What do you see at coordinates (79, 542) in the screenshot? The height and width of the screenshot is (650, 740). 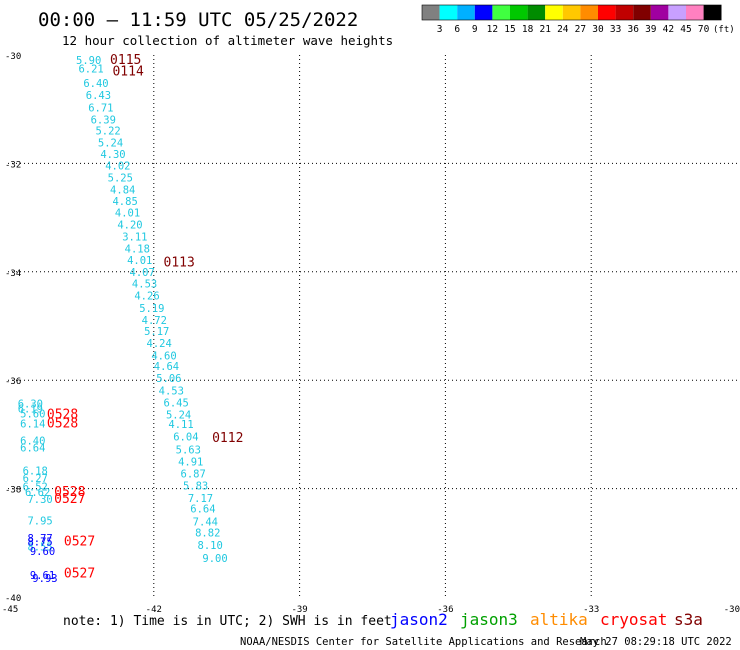 I see `pass-time-label: 0527` at bounding box center [79, 542].